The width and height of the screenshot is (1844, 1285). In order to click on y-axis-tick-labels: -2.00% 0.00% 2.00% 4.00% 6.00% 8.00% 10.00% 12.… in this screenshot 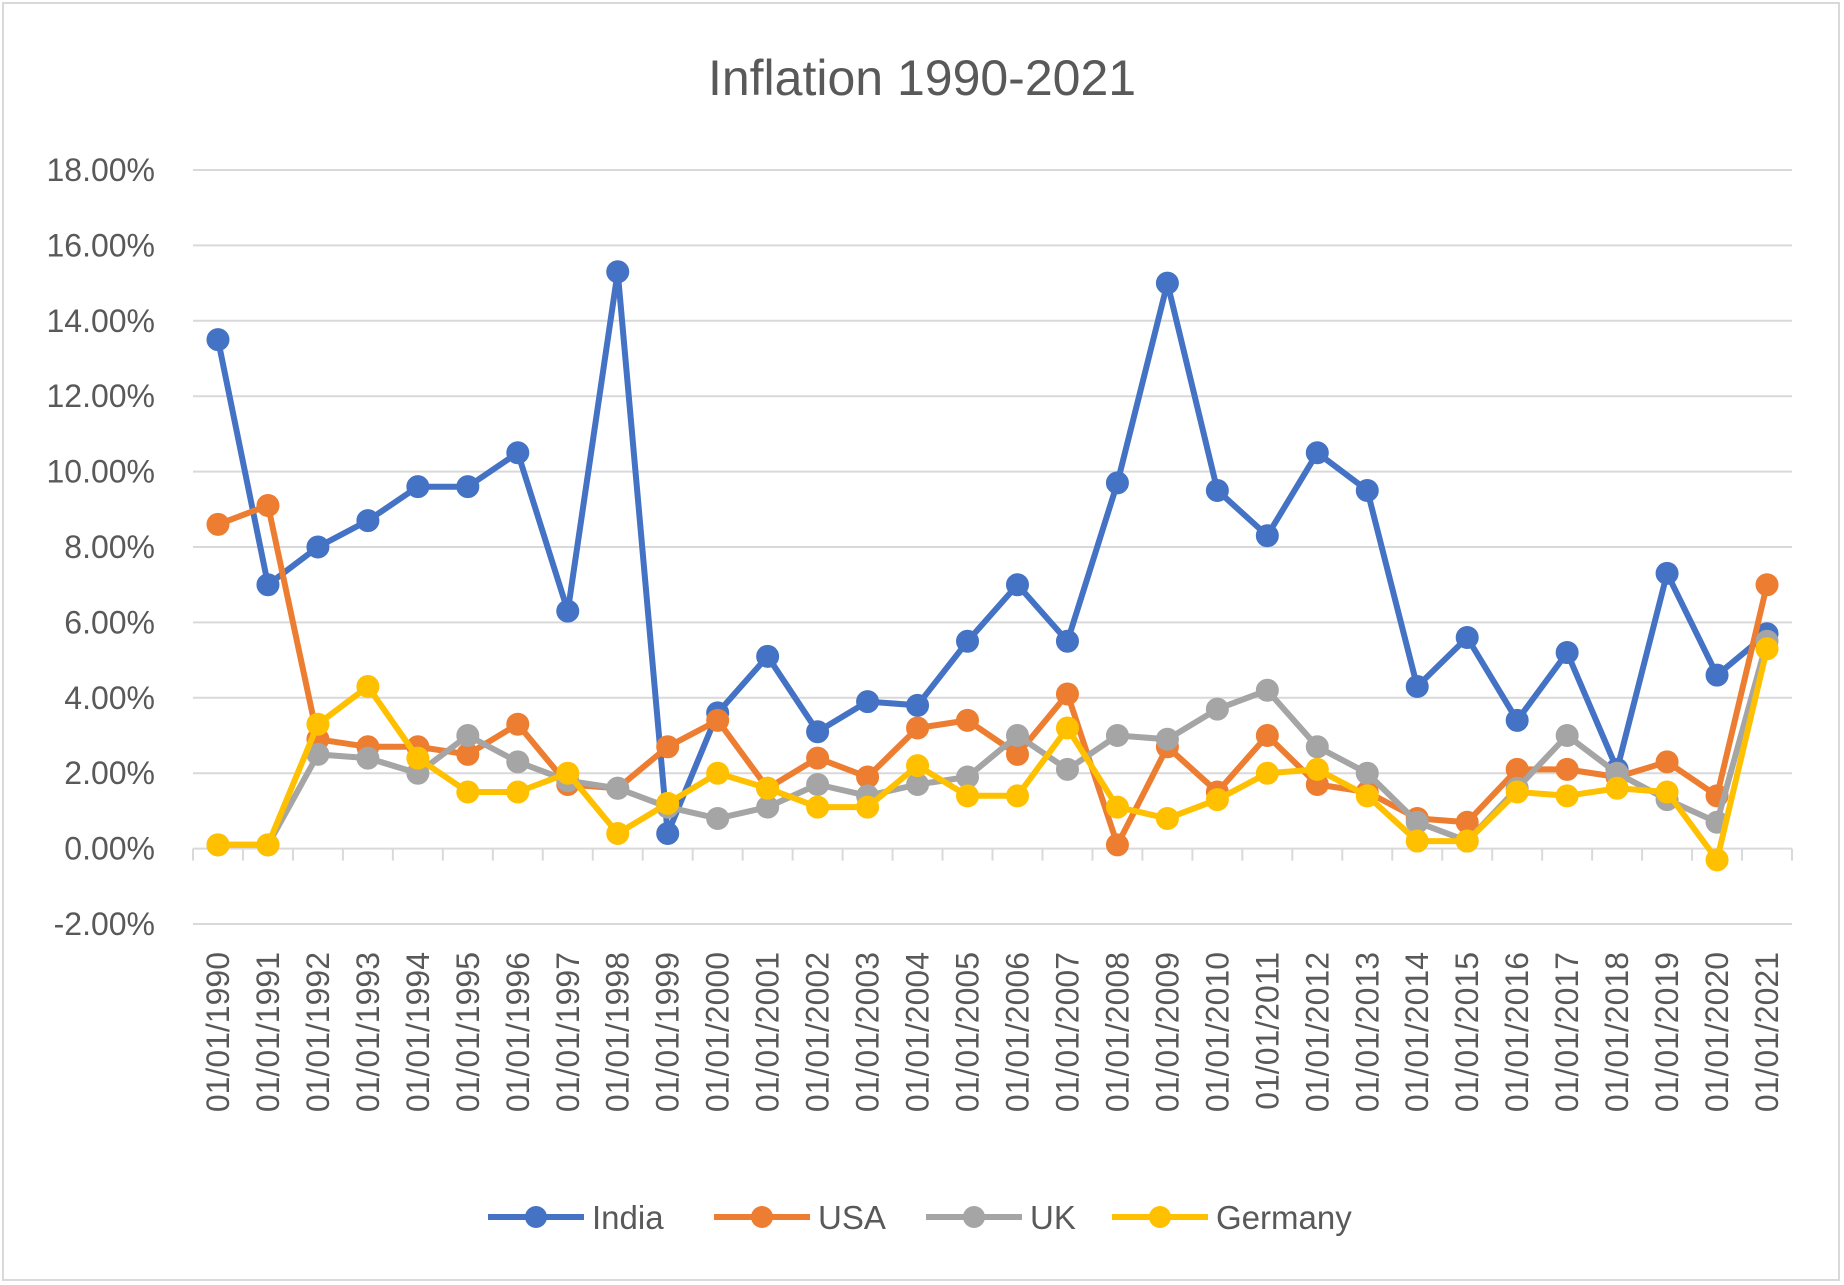, I will do `click(100, 547)`.